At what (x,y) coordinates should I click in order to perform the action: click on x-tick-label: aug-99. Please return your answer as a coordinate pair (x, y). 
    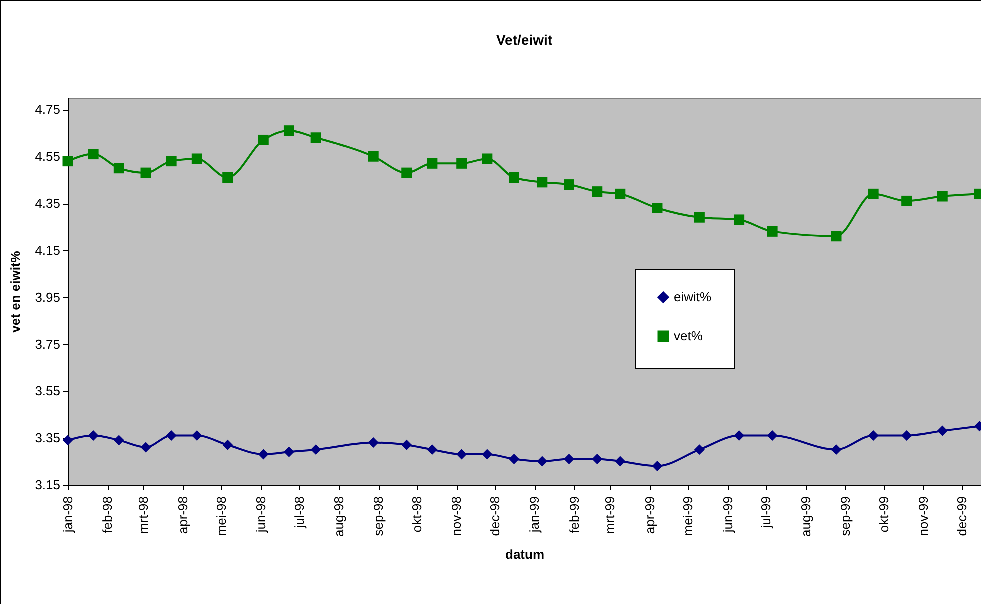
    Looking at the image, I should click on (806, 516).